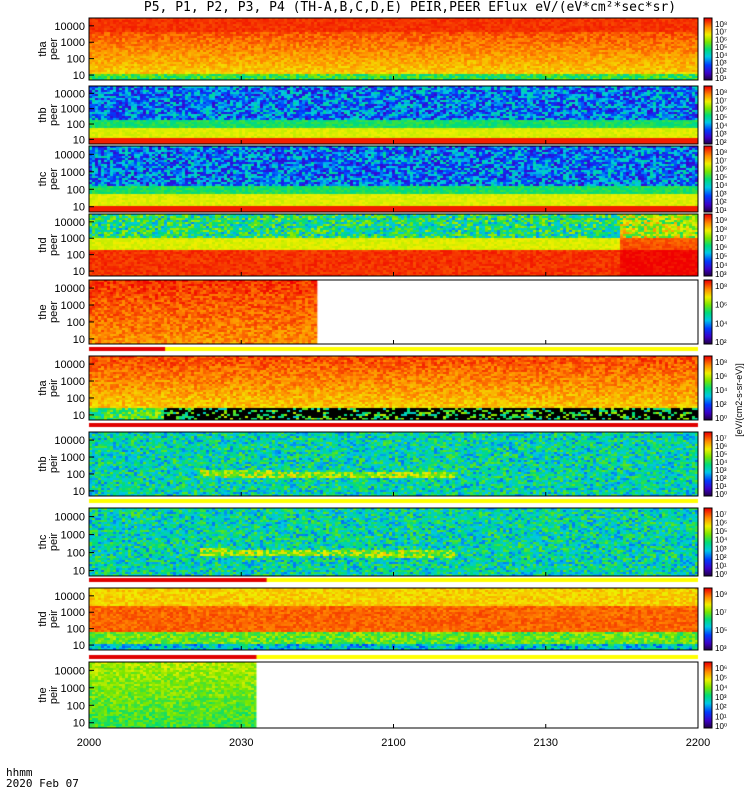 Image resolution: width=750 pixels, height=800 pixels. What do you see at coordinates (89, 743) in the screenshot?
I see `x-tick-label: 2000` at bounding box center [89, 743].